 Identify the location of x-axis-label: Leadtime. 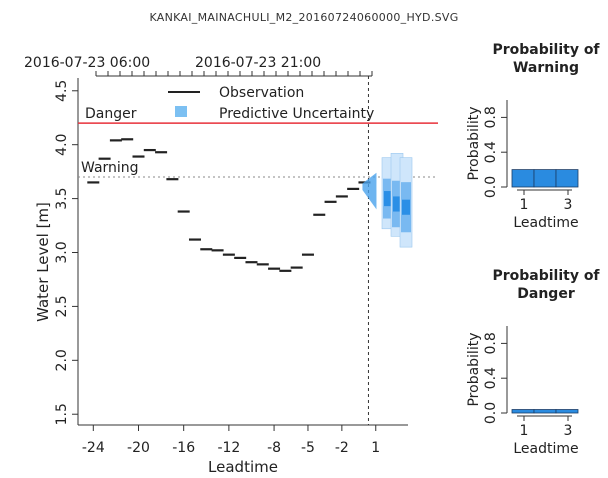
(243, 467).